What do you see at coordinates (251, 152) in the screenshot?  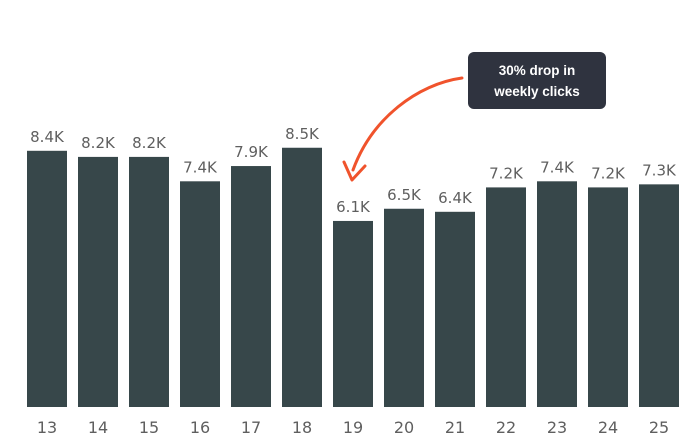 I see `value-label-17: 7.9K` at bounding box center [251, 152].